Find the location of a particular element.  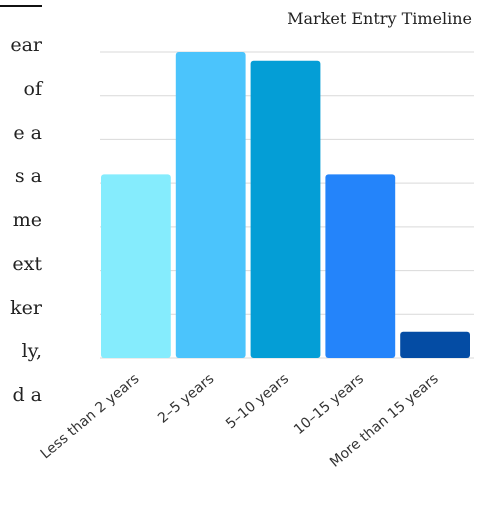

text-fragment: ext is located at coordinates (27, 264).